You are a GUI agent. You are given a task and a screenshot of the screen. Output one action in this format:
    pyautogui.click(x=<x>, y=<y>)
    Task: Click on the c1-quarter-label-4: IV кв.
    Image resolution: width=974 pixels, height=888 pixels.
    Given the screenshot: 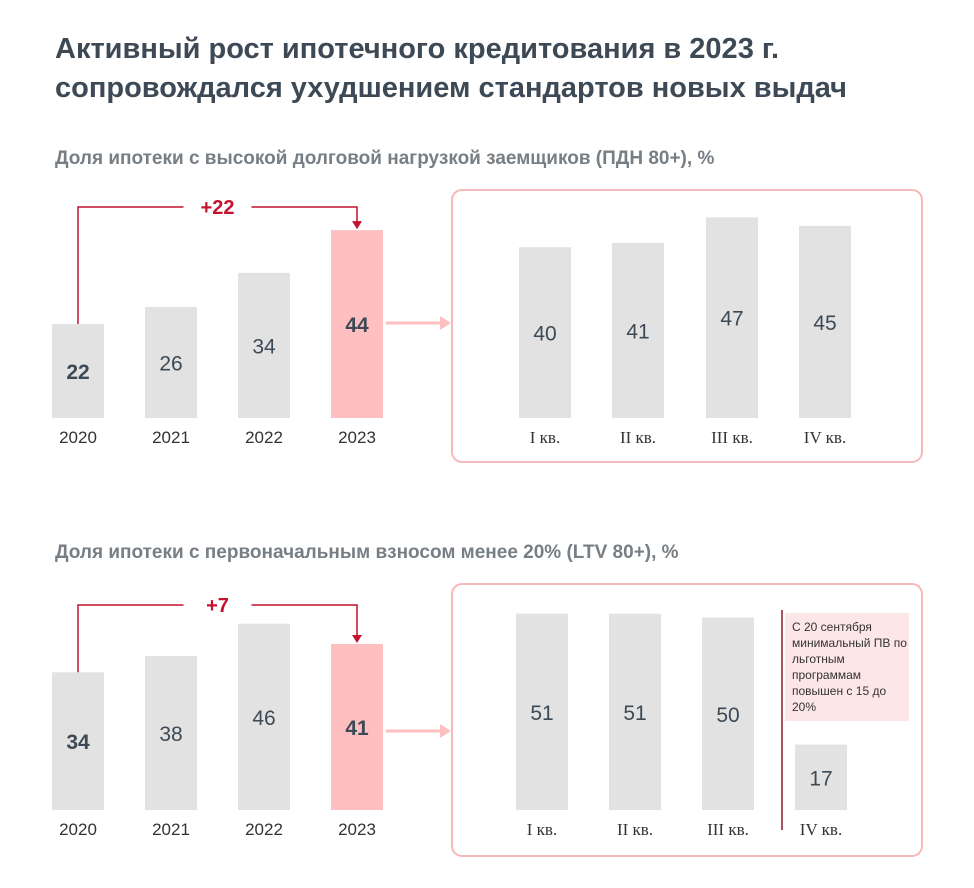 What is the action you would take?
    pyautogui.click(x=825, y=437)
    